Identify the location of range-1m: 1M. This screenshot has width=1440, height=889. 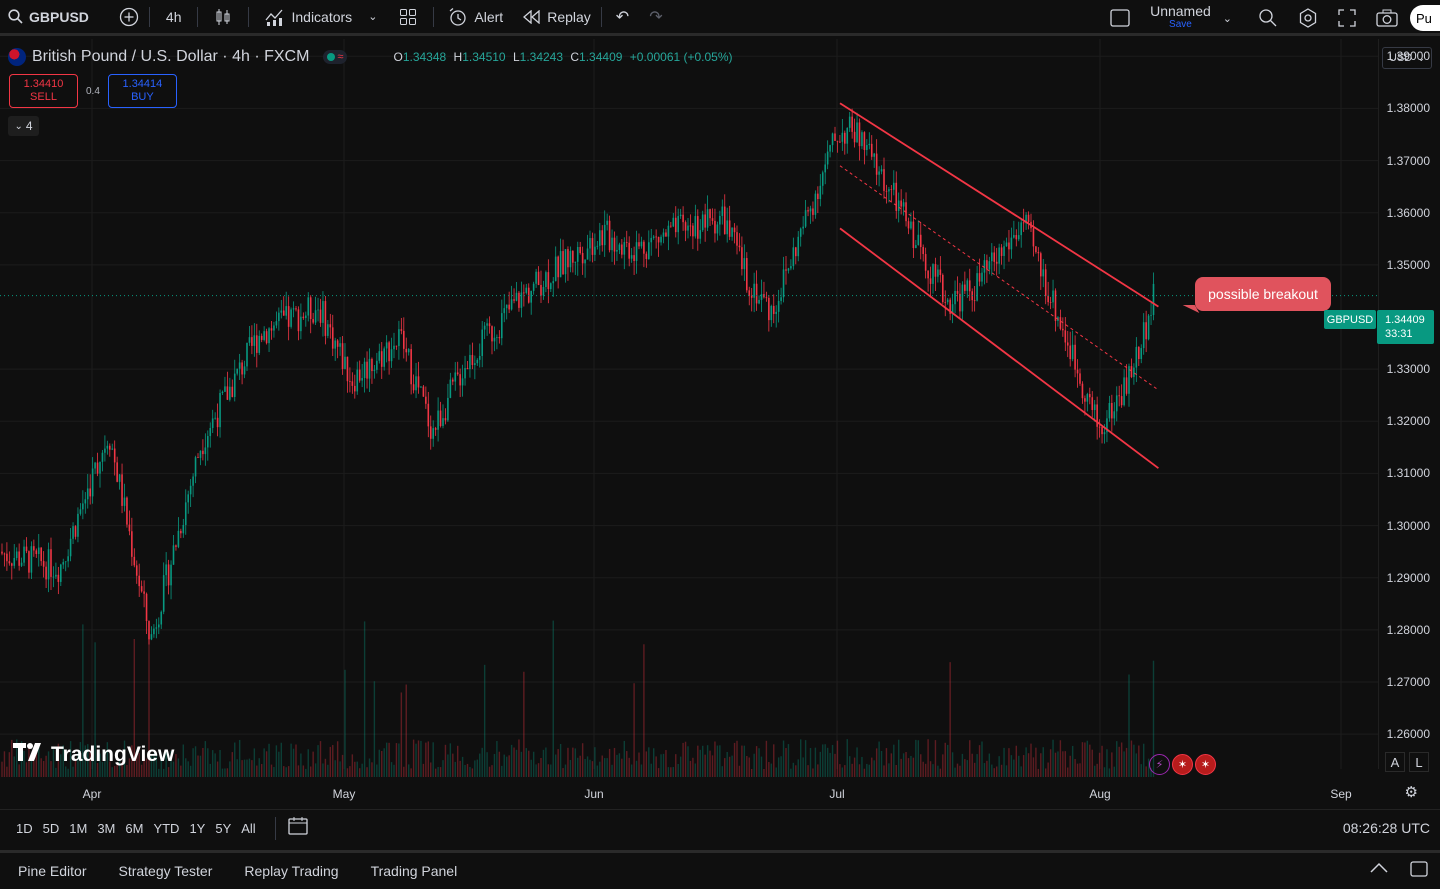
(78, 828).